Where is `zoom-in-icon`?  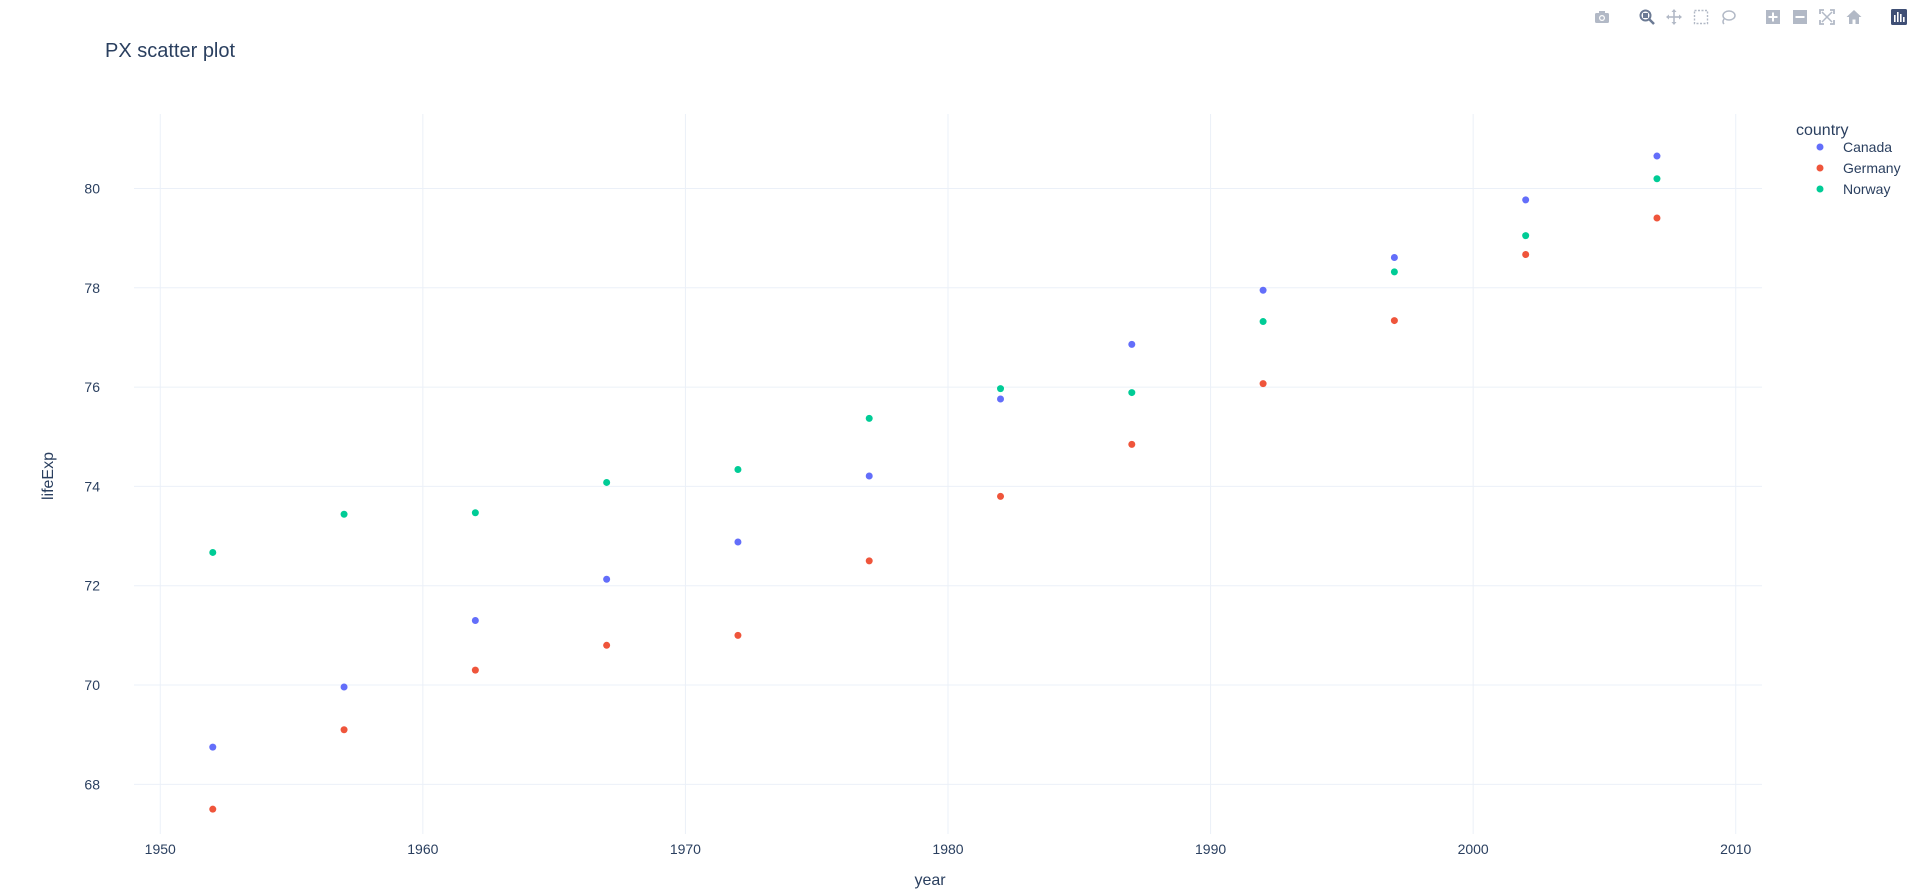
zoom-in-icon is located at coordinates (1772, 17).